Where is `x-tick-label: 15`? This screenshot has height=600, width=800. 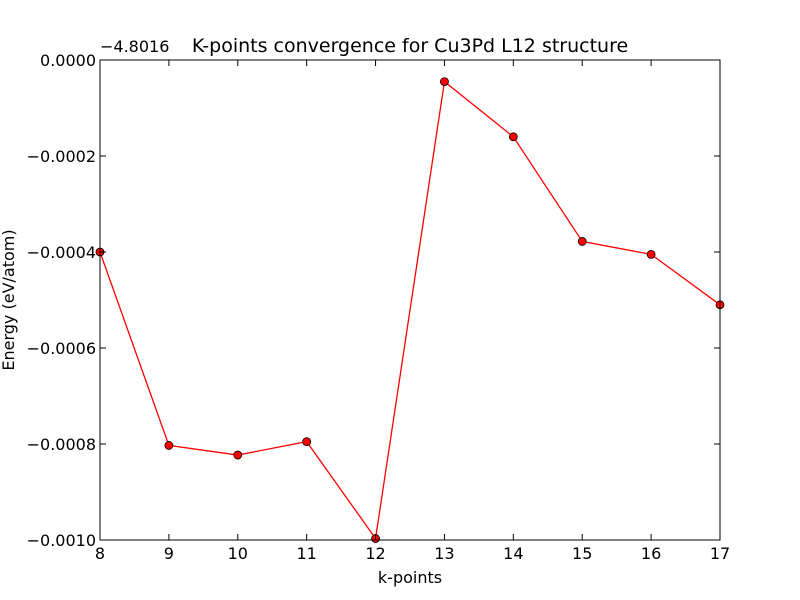
x-tick-label: 15 is located at coordinates (582, 553).